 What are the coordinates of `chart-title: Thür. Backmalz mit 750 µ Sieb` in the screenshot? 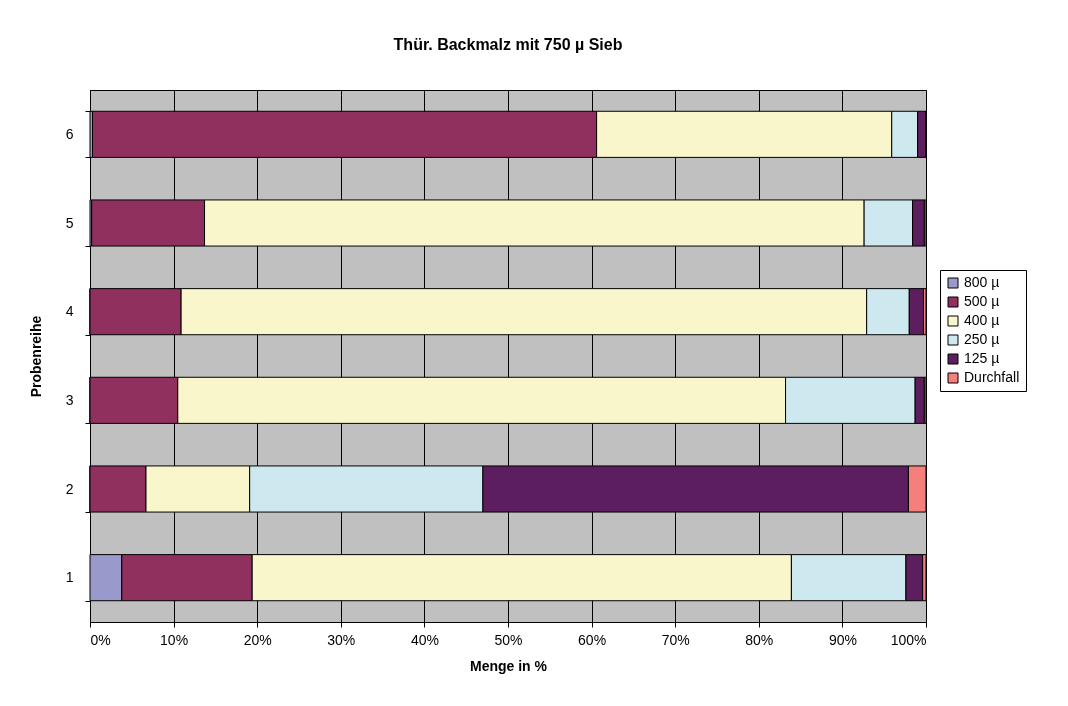 It's located at (508, 44).